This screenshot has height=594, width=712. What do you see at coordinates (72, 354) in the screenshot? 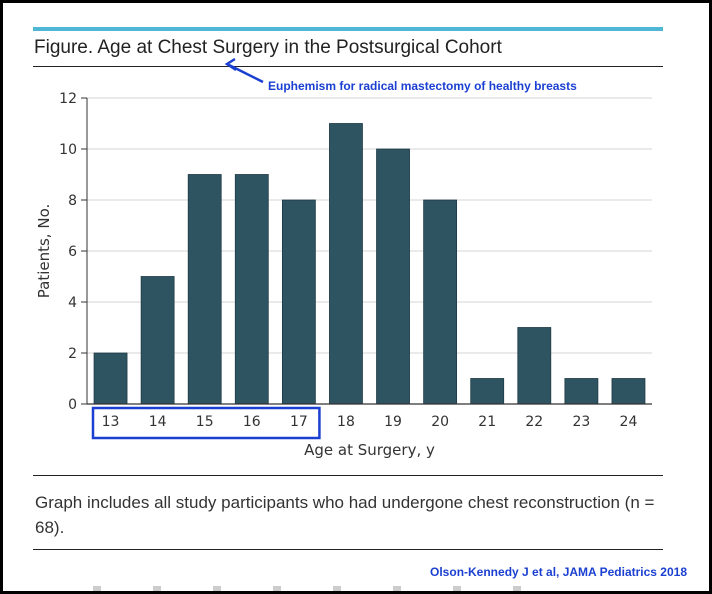
I see `y-tick-label: 2` at bounding box center [72, 354].